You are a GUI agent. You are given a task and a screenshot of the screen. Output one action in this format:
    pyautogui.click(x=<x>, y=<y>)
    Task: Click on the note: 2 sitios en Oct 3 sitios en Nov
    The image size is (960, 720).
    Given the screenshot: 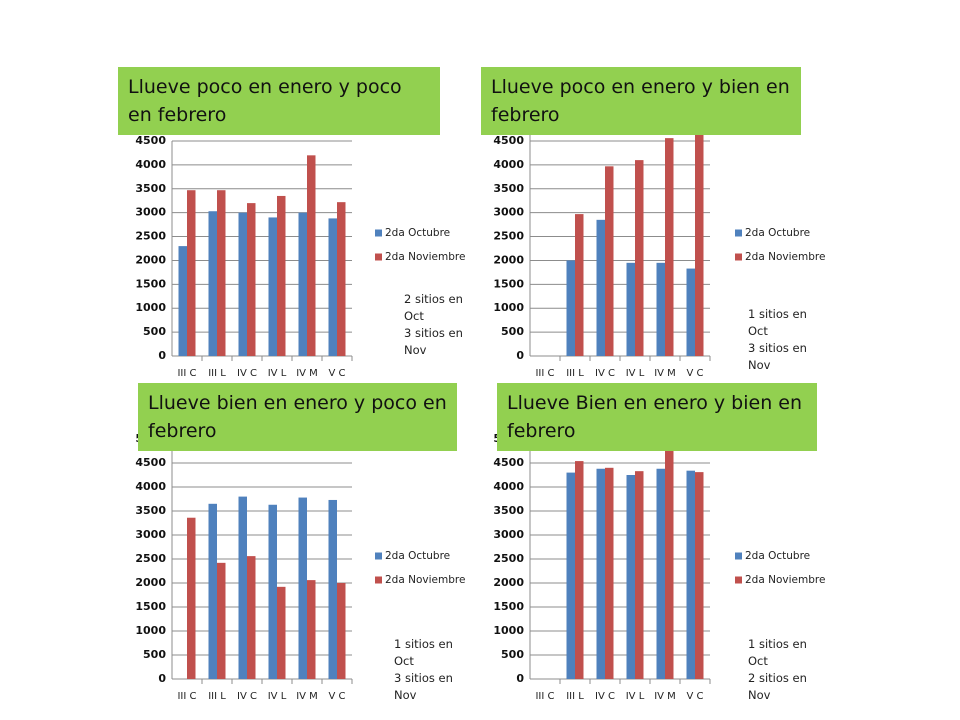 What is the action you would take?
    pyautogui.click(x=440, y=325)
    